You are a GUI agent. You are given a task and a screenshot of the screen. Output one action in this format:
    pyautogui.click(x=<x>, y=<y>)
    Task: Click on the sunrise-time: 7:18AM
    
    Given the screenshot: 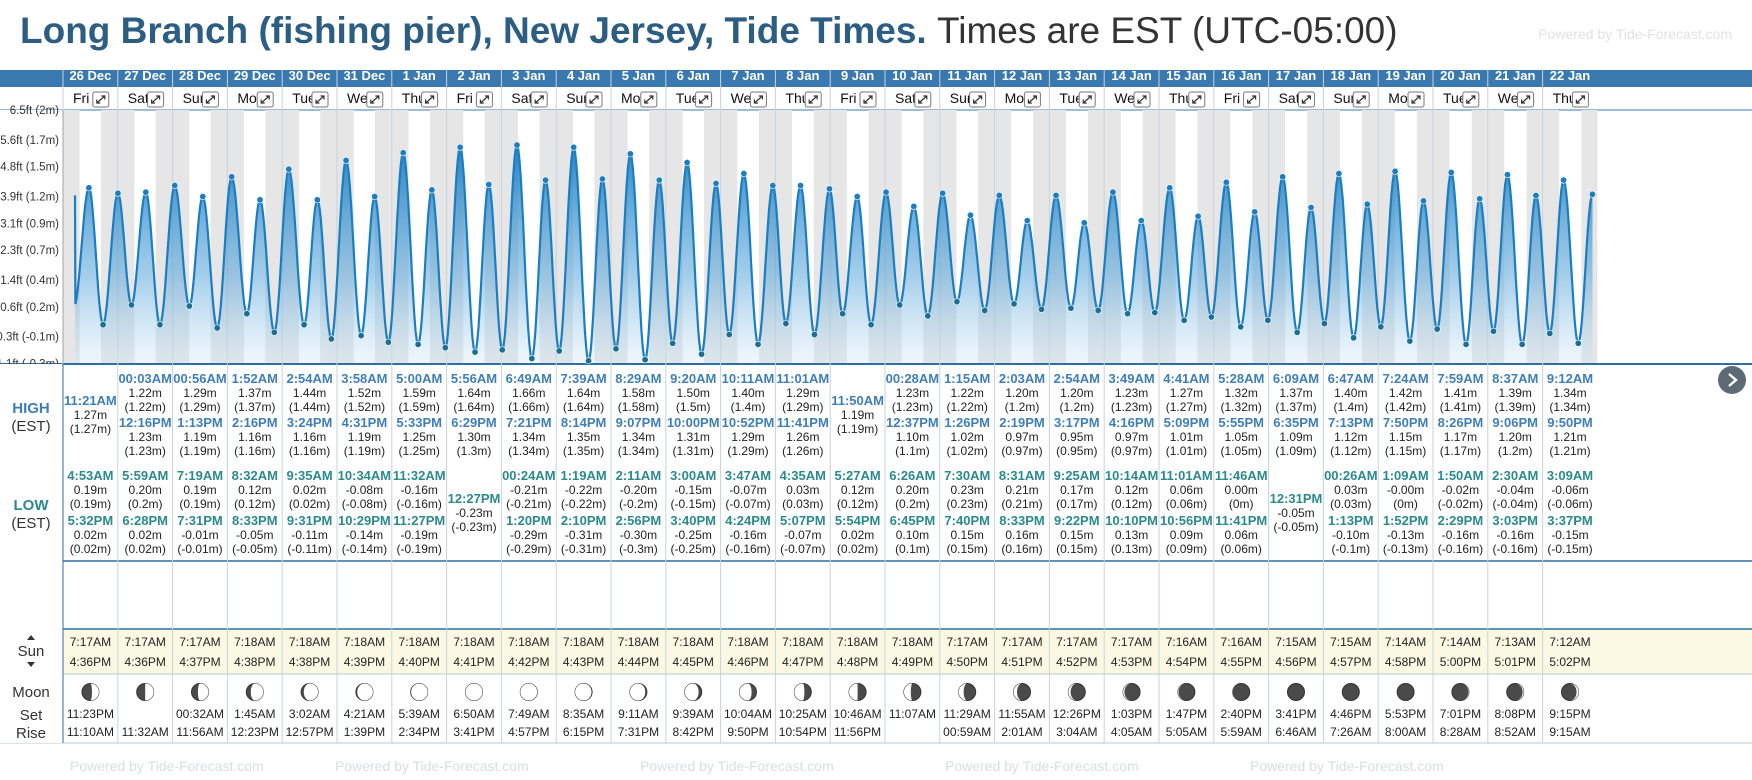 What is the action you would take?
    pyautogui.click(x=309, y=642)
    